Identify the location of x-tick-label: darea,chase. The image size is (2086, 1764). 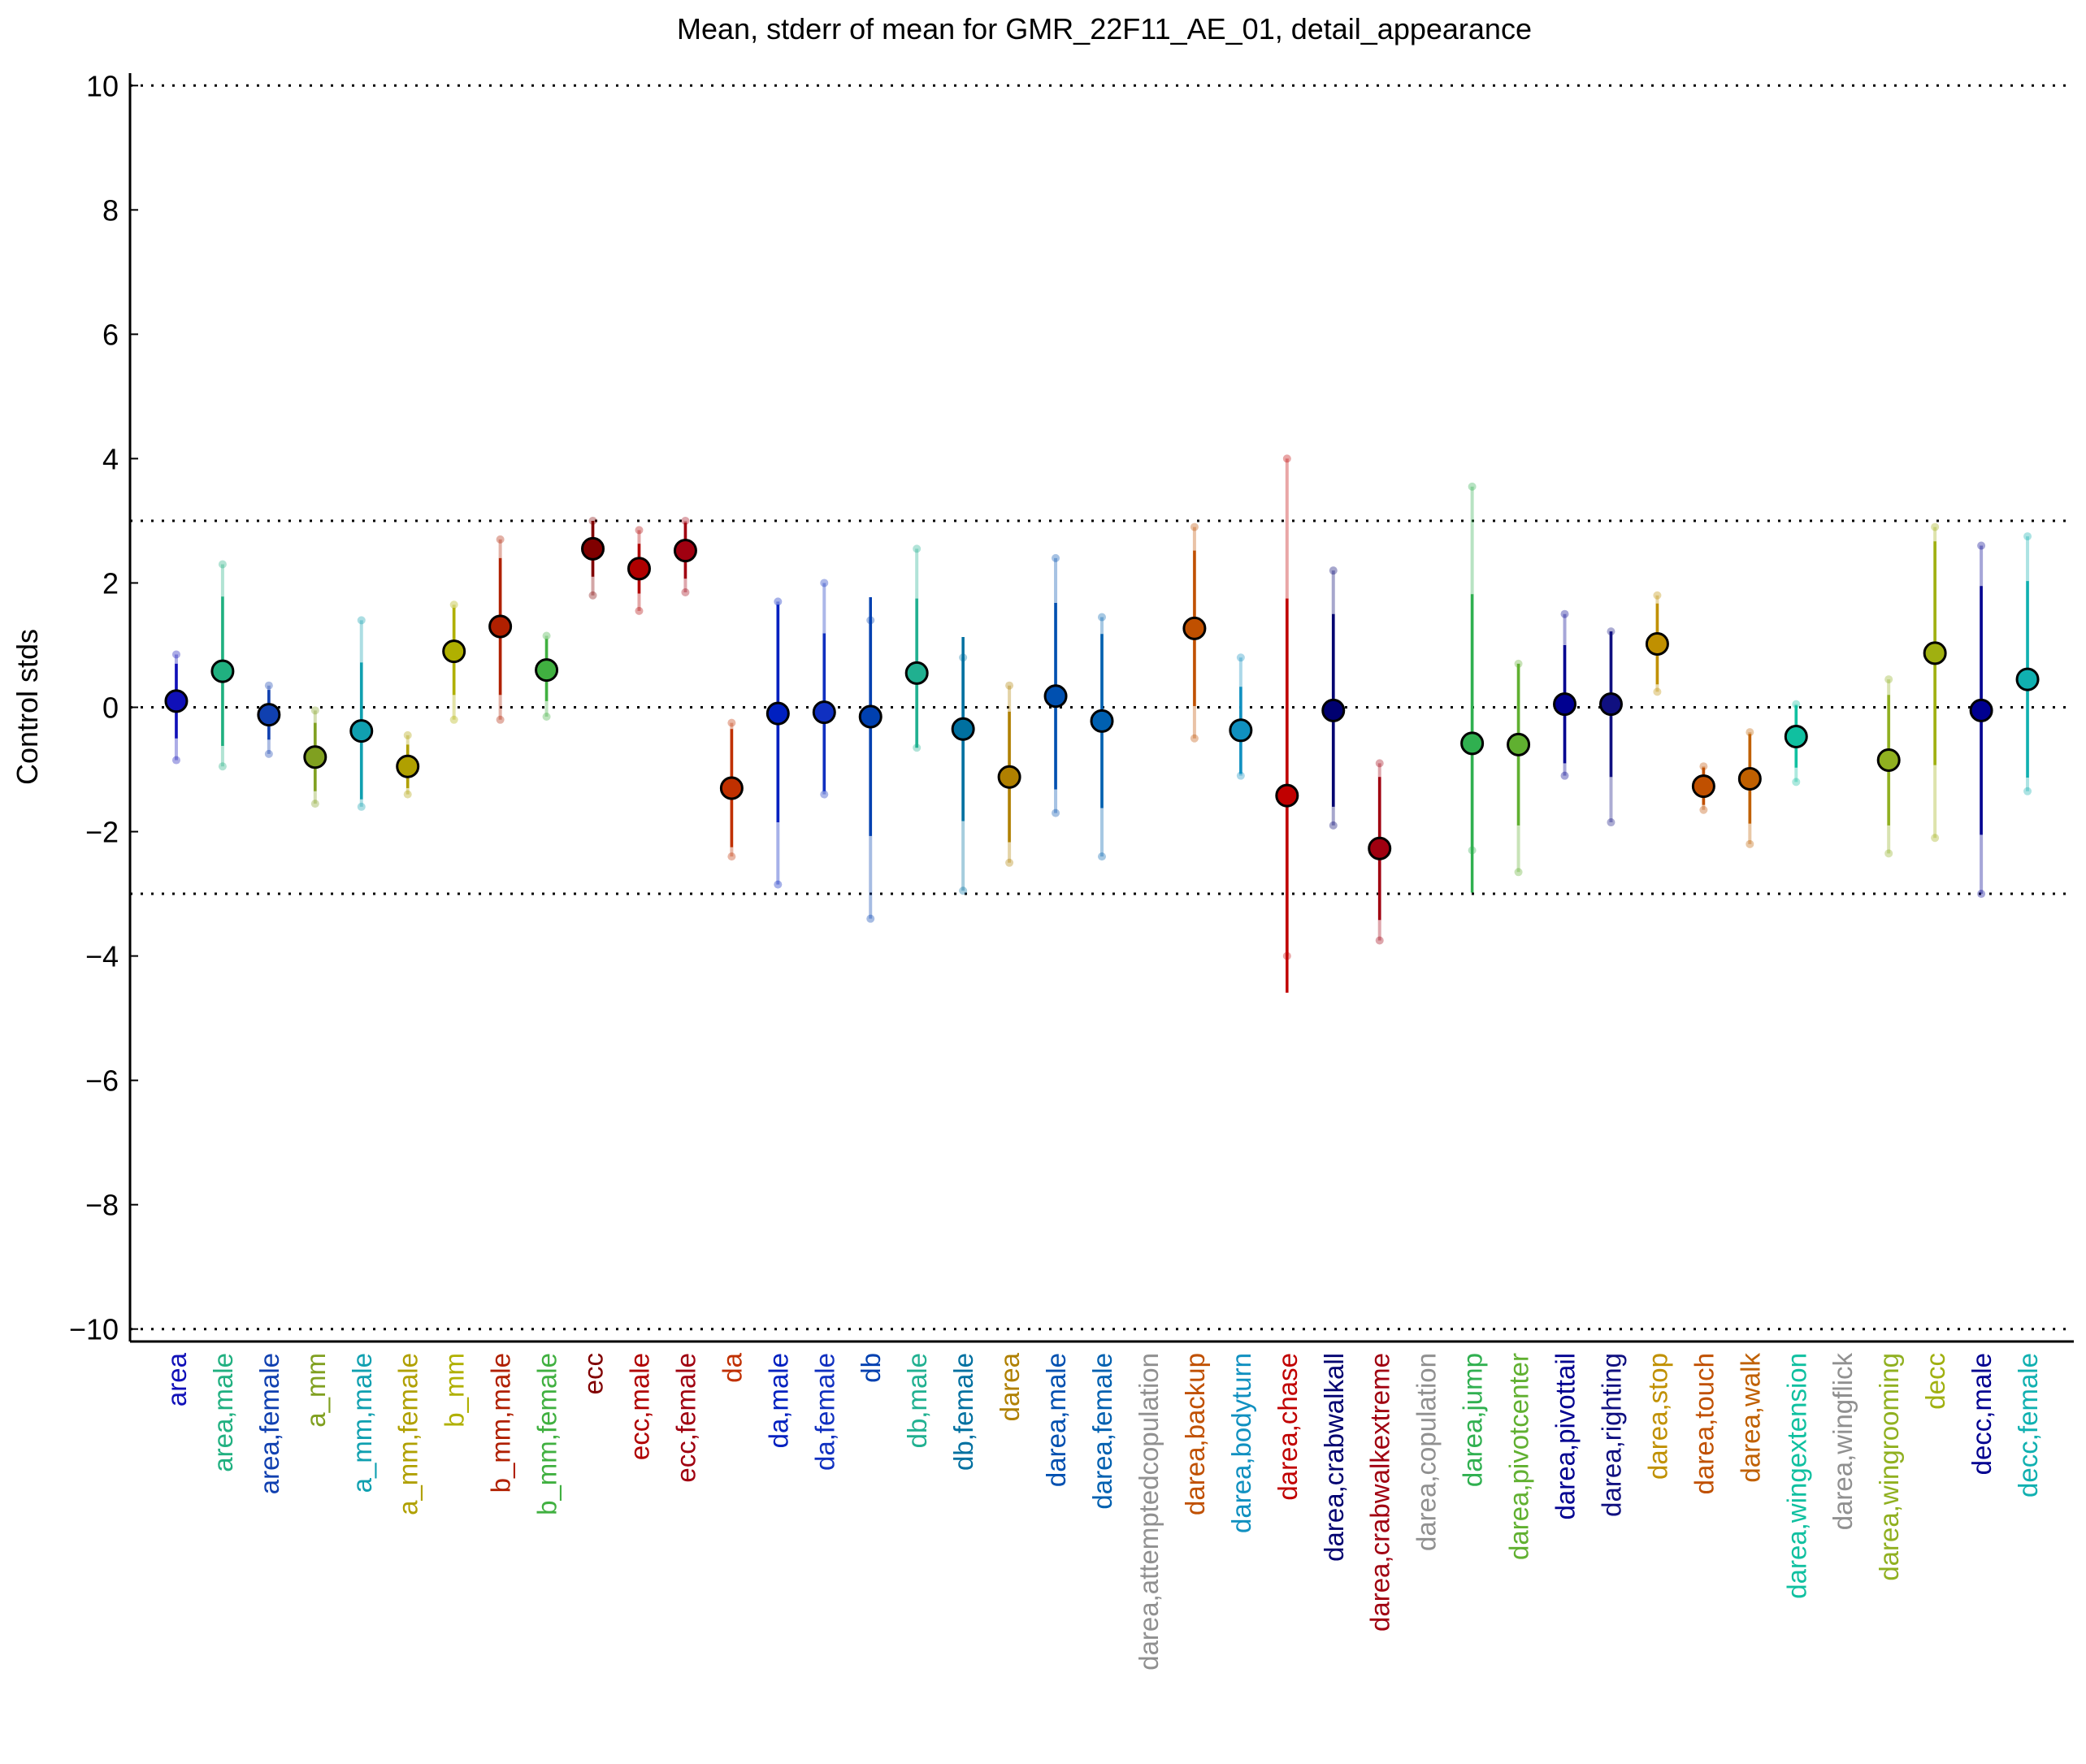
(1288, 1427).